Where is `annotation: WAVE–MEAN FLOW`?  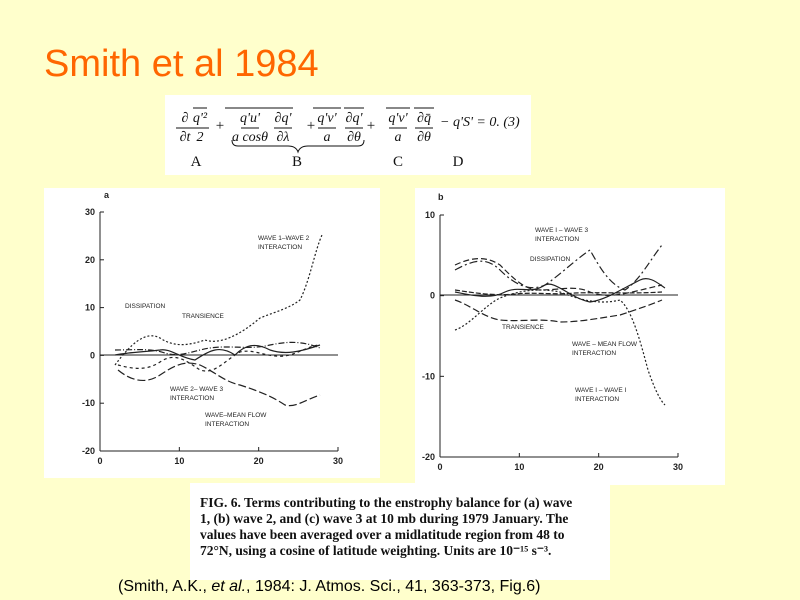
annotation: WAVE–MEAN FLOW is located at coordinates (236, 415).